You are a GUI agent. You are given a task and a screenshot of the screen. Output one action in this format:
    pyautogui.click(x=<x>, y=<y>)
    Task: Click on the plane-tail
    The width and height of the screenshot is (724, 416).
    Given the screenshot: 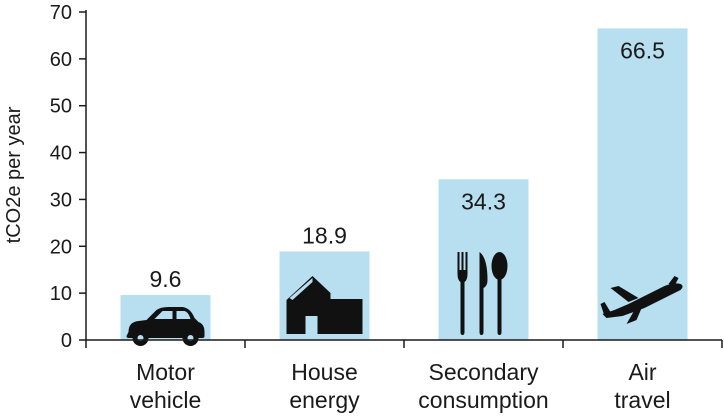 What is the action you would take?
    pyautogui.click(x=605, y=309)
    